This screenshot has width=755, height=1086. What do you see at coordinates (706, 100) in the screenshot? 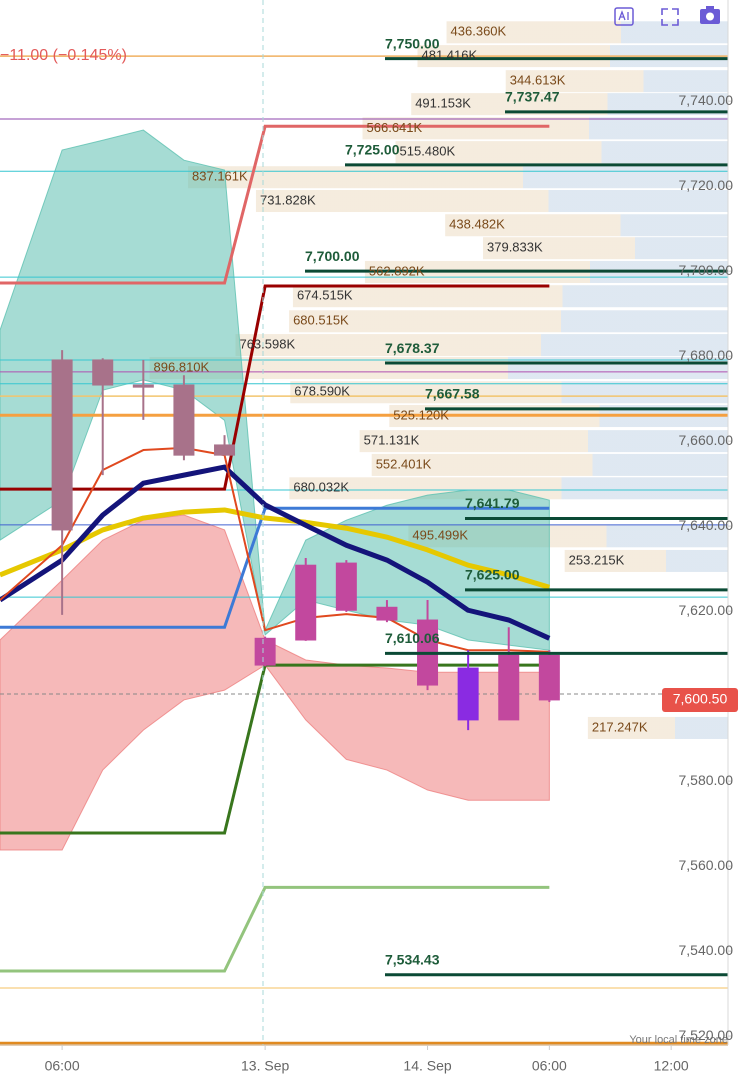
I see `y-tick-label: 7,740.00` at bounding box center [706, 100].